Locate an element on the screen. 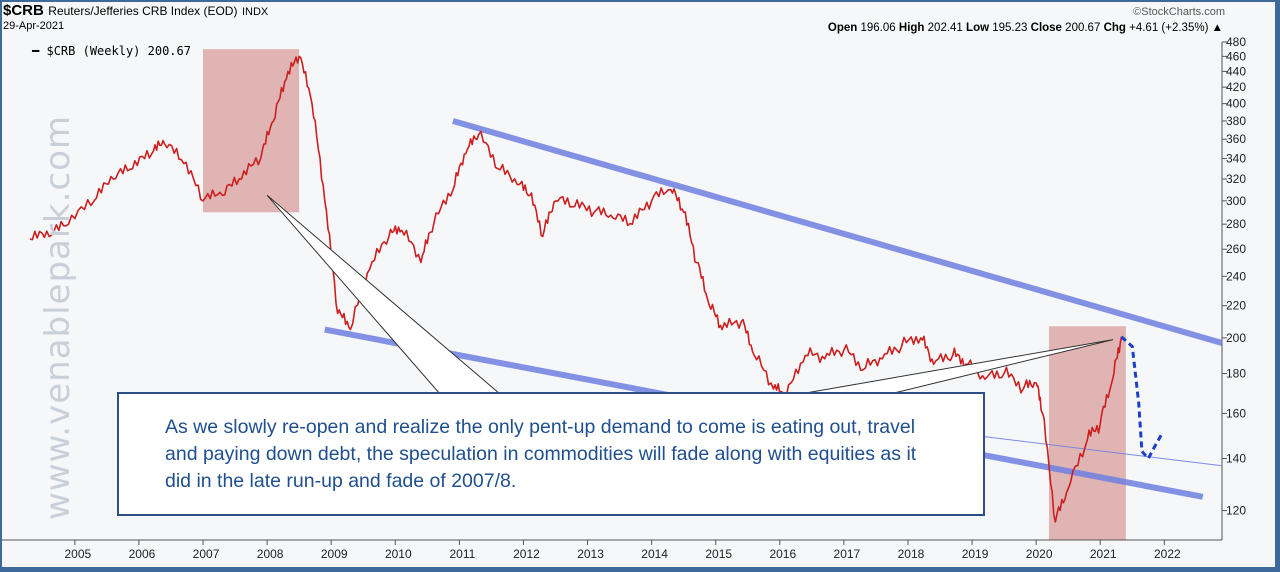 The width and height of the screenshot is (1280, 572). open-label: Open is located at coordinates (842, 28).